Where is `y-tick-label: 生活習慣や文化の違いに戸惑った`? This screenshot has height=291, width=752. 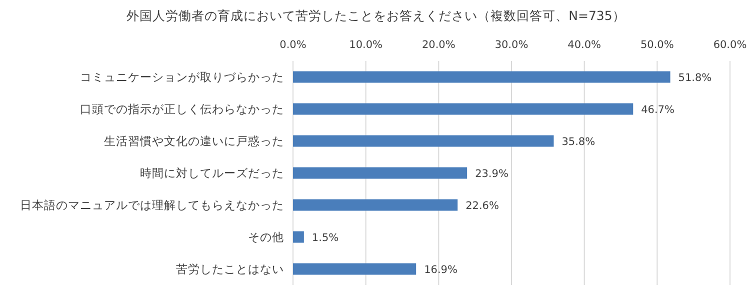 y-tick-label: 生活習慣や文化の違いに戸惑った is located at coordinates (194, 141).